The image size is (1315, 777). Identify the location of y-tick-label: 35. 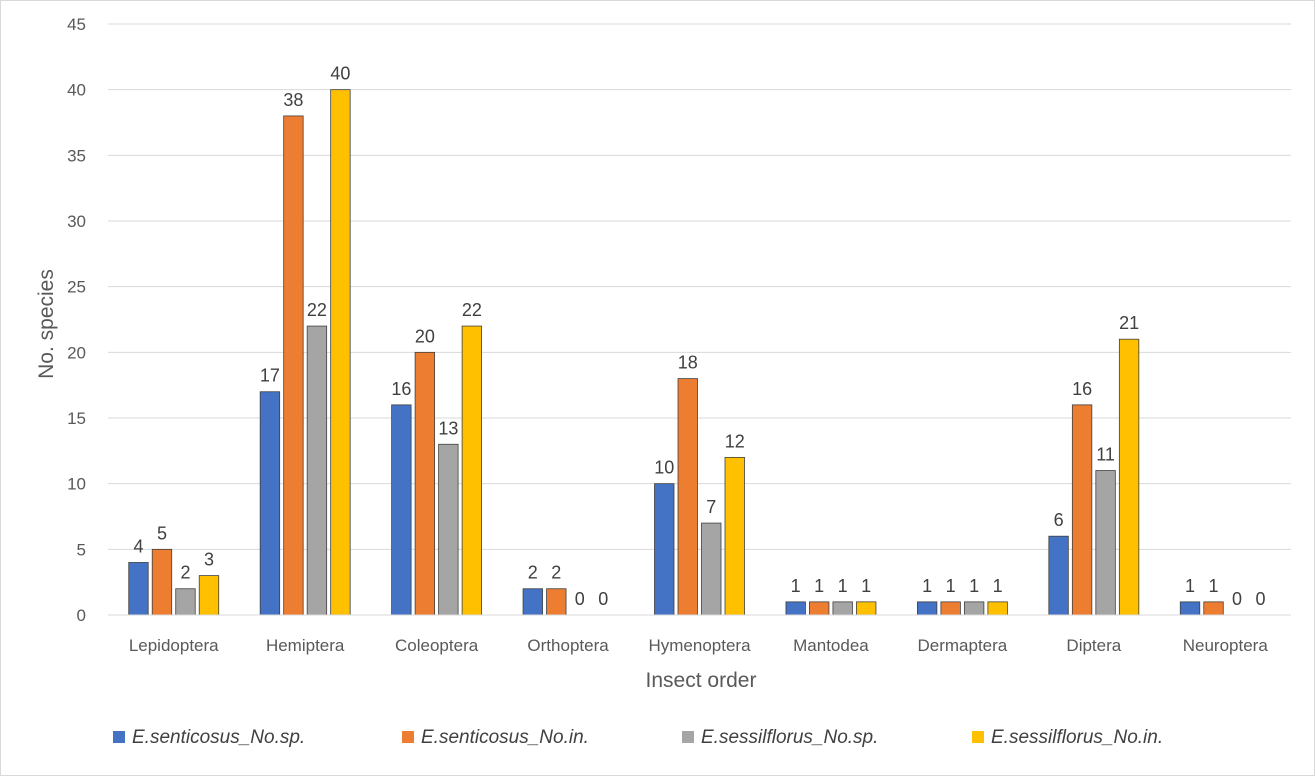
(76, 155).